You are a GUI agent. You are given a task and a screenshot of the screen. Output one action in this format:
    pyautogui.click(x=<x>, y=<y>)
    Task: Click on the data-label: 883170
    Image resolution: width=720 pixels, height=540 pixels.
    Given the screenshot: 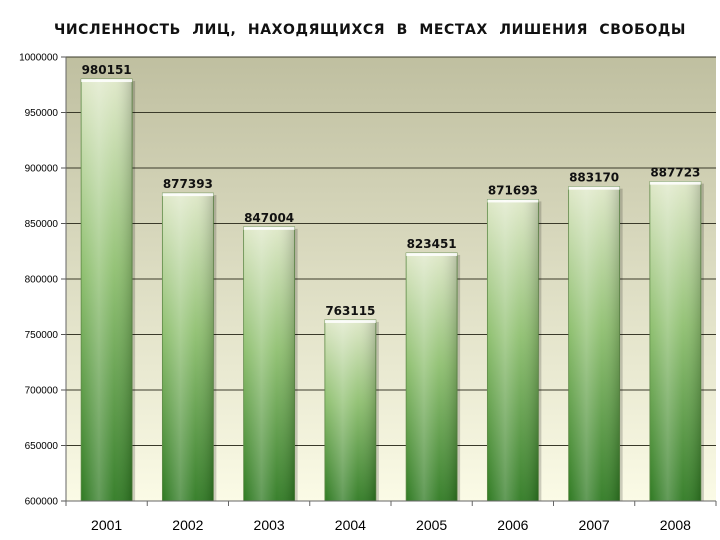 What is the action you would take?
    pyautogui.click(x=594, y=178)
    